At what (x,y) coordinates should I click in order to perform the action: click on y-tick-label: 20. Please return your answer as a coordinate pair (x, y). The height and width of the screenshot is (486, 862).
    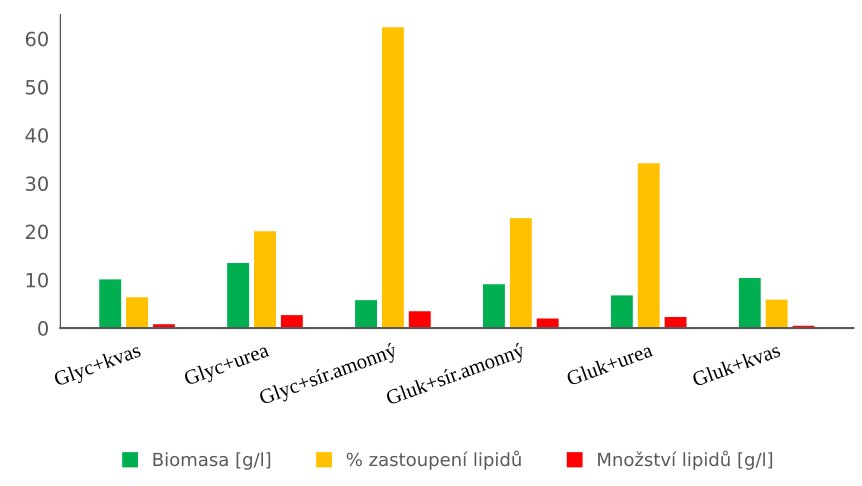
    Looking at the image, I should click on (37, 232).